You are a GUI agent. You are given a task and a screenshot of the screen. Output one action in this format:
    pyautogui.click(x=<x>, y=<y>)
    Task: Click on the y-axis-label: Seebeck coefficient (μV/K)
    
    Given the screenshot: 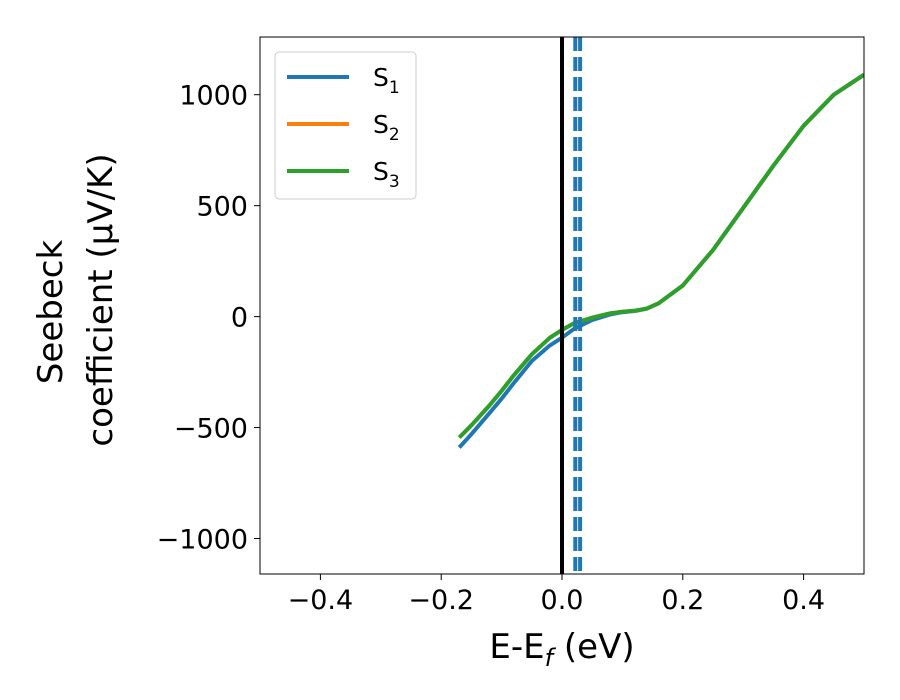 What is the action you would take?
    pyautogui.click(x=76, y=299)
    